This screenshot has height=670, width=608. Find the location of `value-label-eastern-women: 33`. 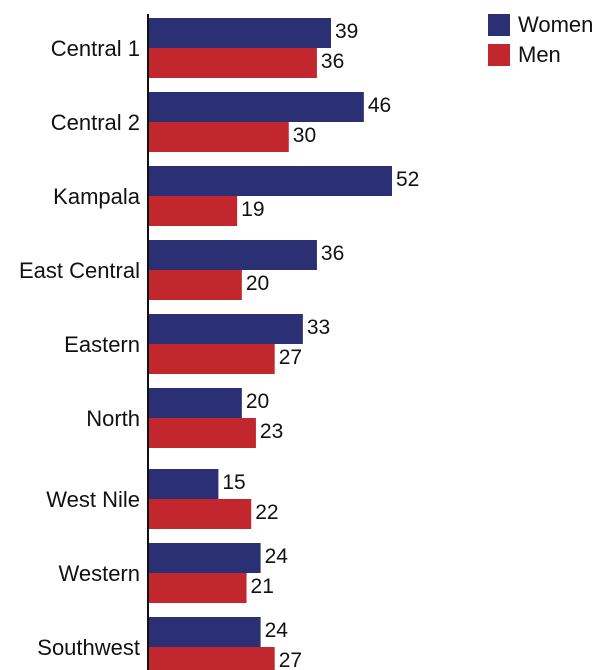

value-label-eastern-women: 33 is located at coordinates (318, 327).